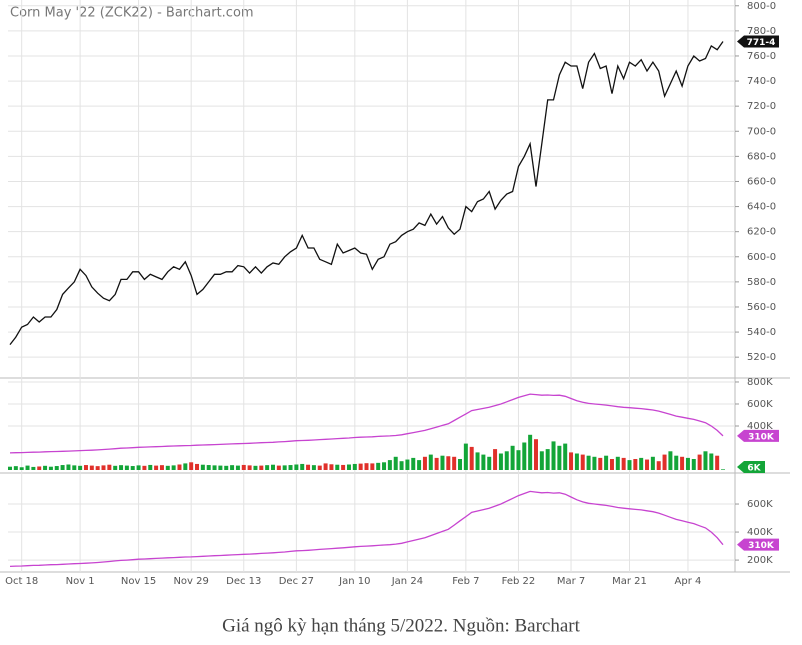 The height and width of the screenshot is (645, 802). I want to click on price-tag-label: 310K, so click(761, 546).